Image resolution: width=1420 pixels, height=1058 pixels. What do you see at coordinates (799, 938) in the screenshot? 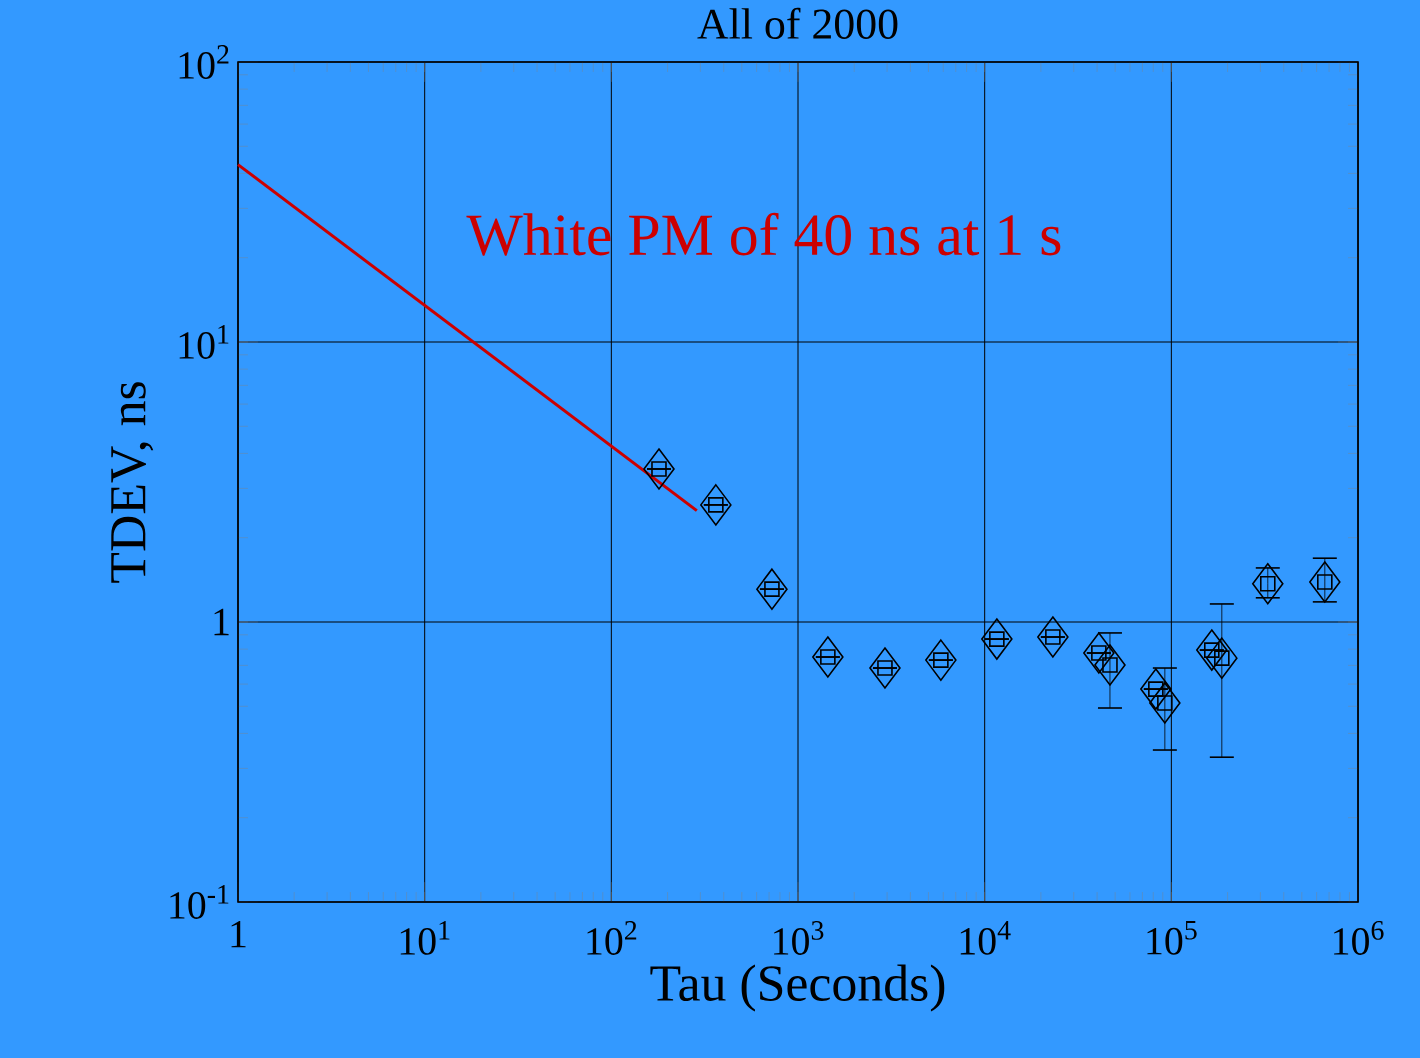
I see `x-tick-label: 10$^{3}$` at bounding box center [799, 938].